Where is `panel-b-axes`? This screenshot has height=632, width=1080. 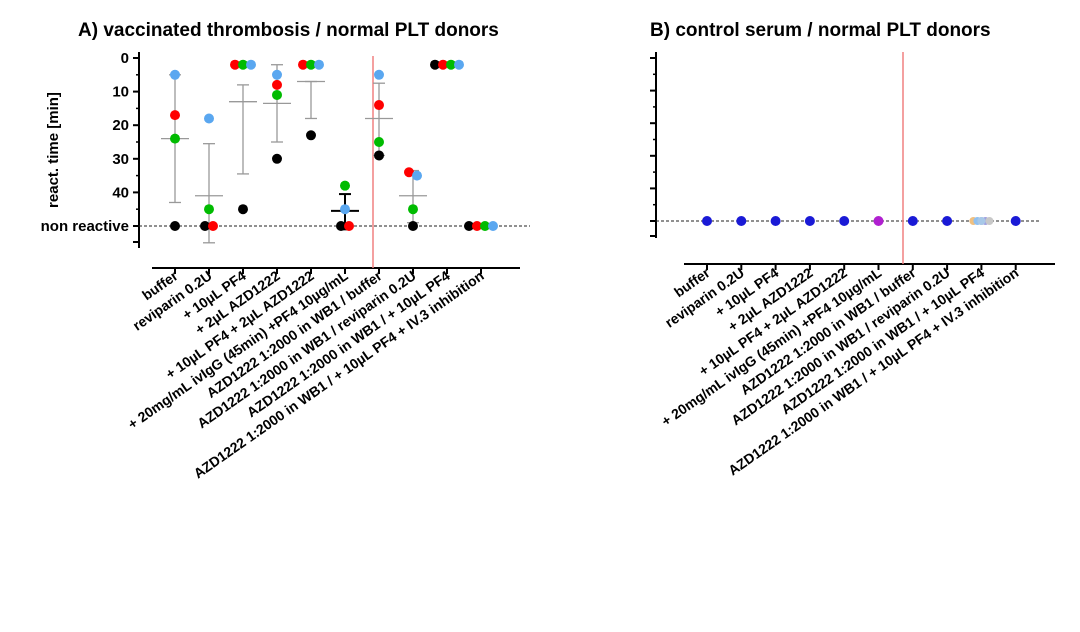 panel-b-axes is located at coordinates (852, 161).